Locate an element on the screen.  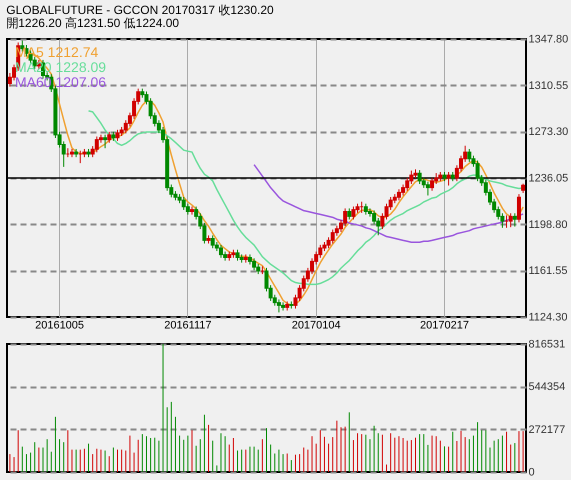
y-tick-label: 816531 is located at coordinates (547, 344).